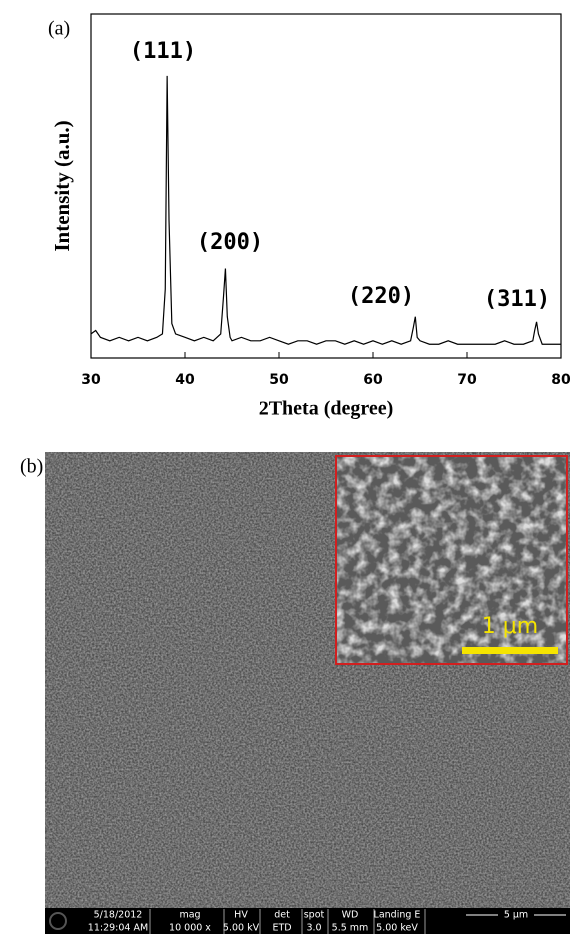 The height and width of the screenshot is (934, 570). Describe the element at coordinates (190, 928) in the screenshot. I see `info-value: 10 000 x` at that location.